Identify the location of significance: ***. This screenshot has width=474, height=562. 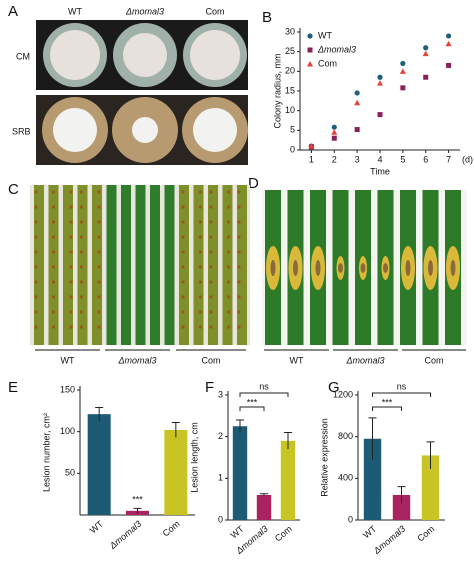
(137, 500).